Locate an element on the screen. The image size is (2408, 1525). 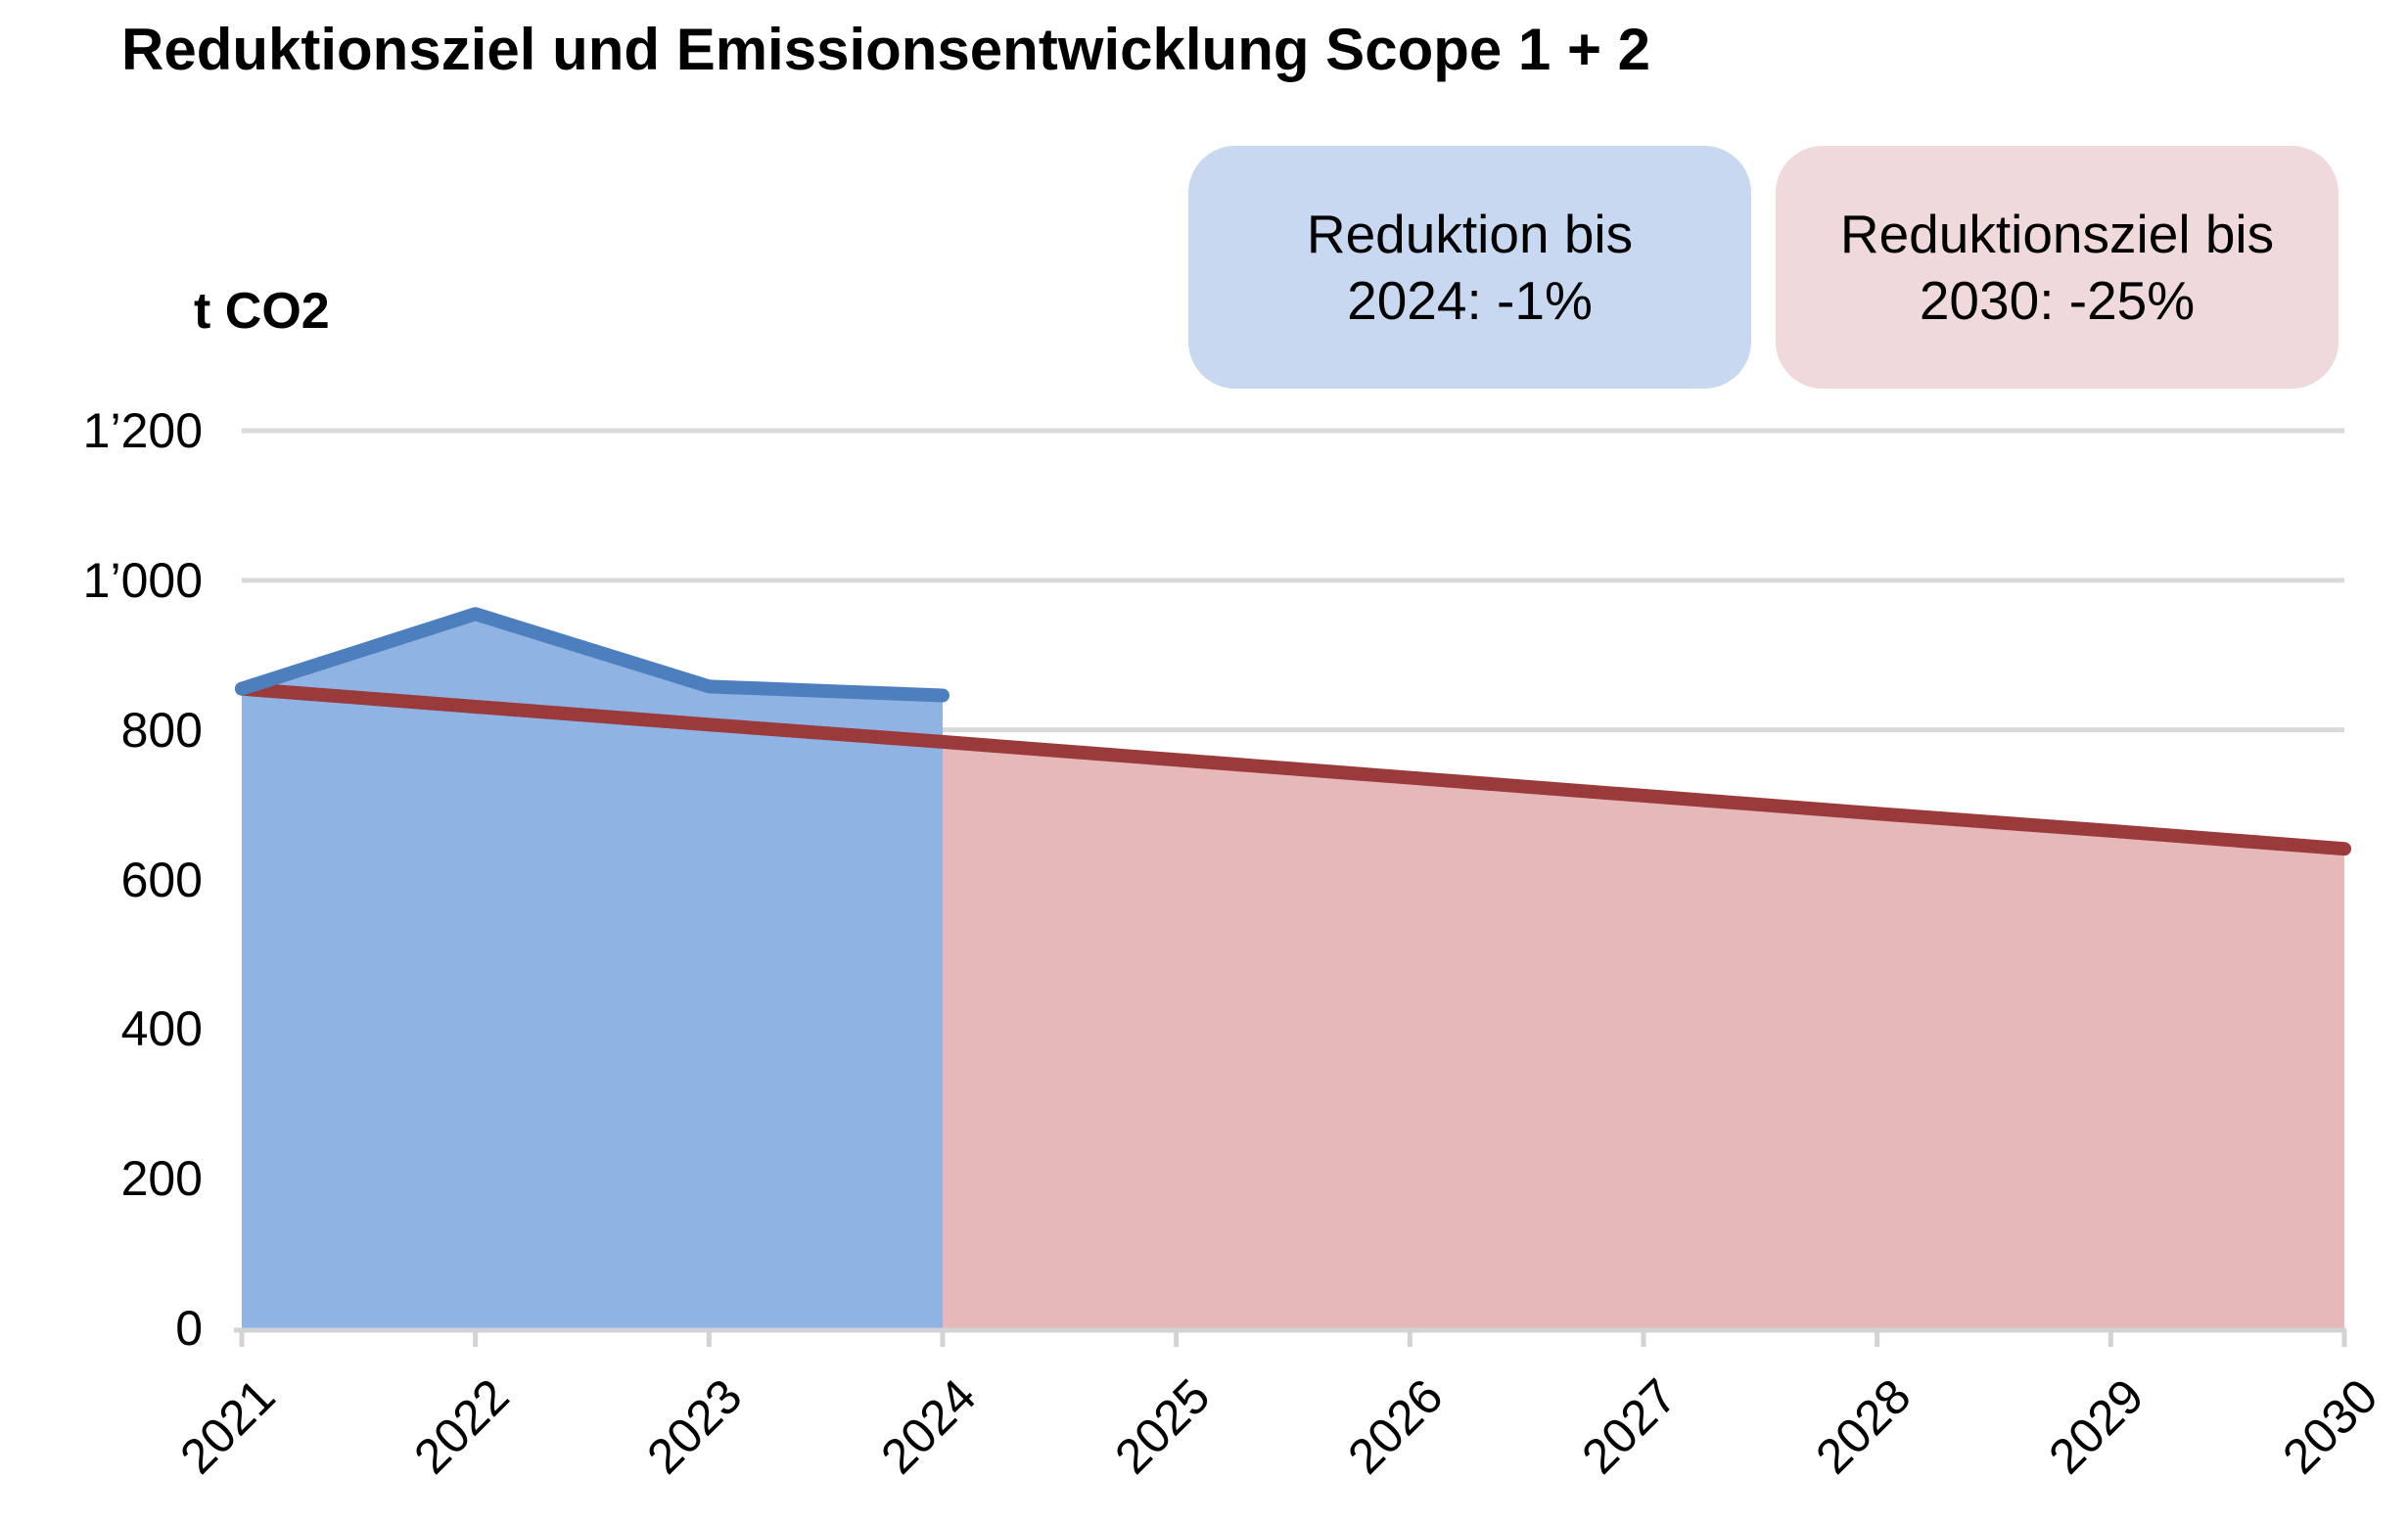
legend-badge-line: 2024: -1% is located at coordinates (1470, 300).